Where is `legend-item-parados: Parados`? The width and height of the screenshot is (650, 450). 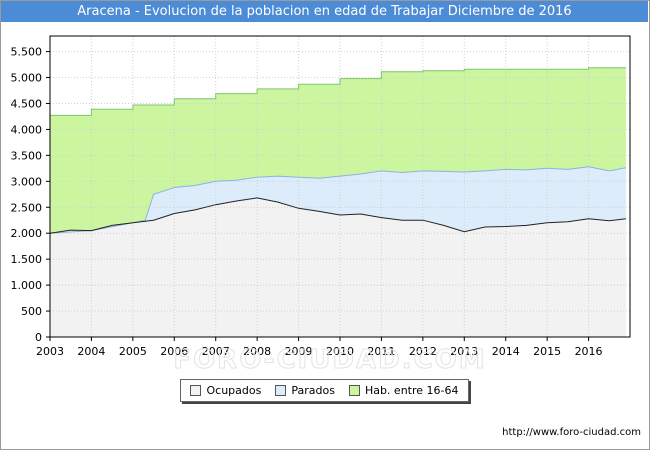 legend-item-parados: Parados is located at coordinates (305, 390).